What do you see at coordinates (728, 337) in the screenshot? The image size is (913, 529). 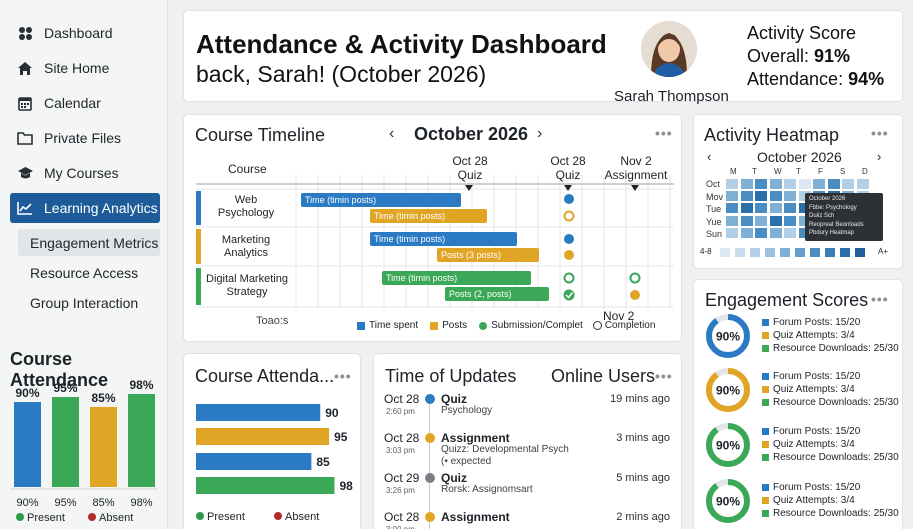 I see `ring-percent: 90%` at bounding box center [728, 337].